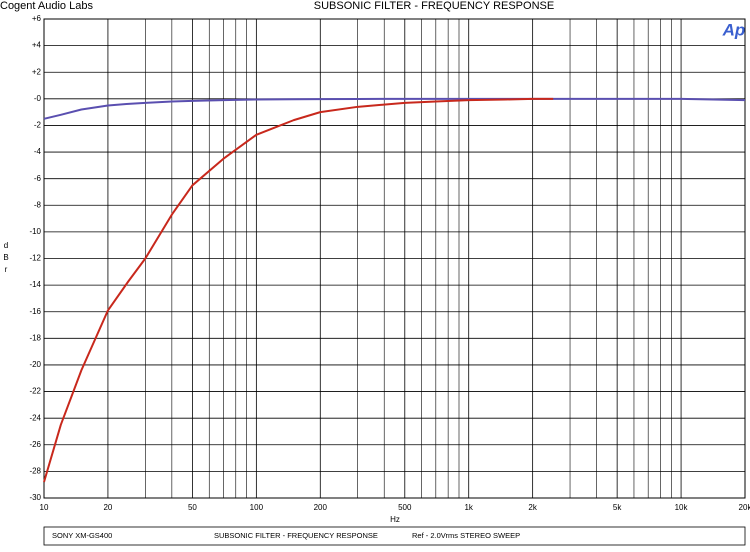 Image resolution: width=750 pixels, height=552 pixels. Describe the element at coordinates (35, 258) in the screenshot. I see `y-tick-label: -12` at that location.